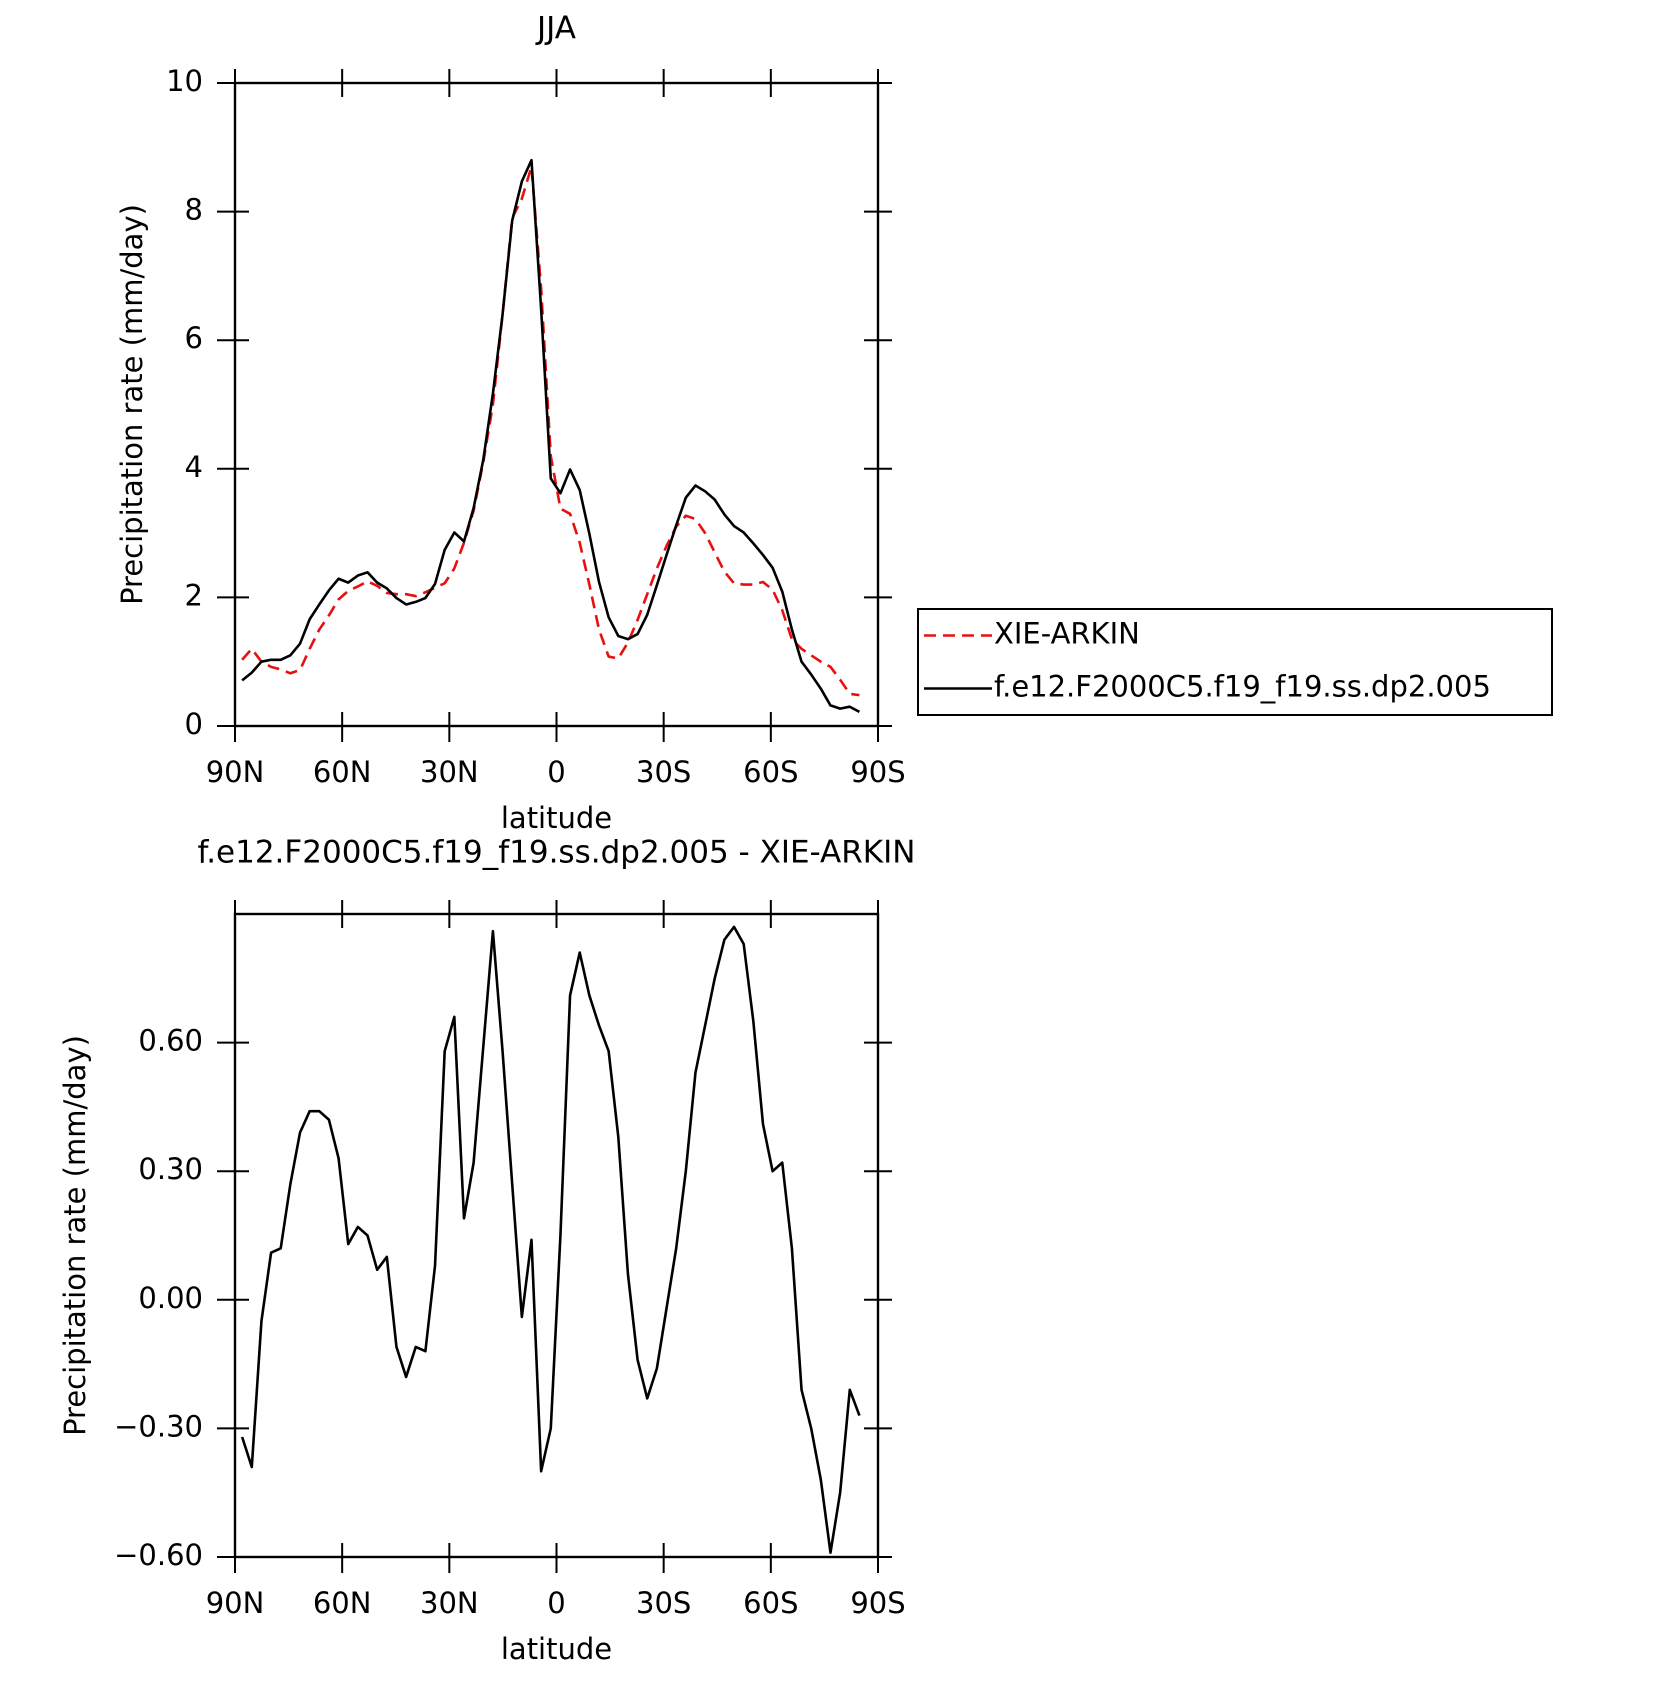 This screenshot has height=1681, width=1666. What do you see at coordinates (194, 210) in the screenshot?
I see `y-tick-label: 8` at bounding box center [194, 210].